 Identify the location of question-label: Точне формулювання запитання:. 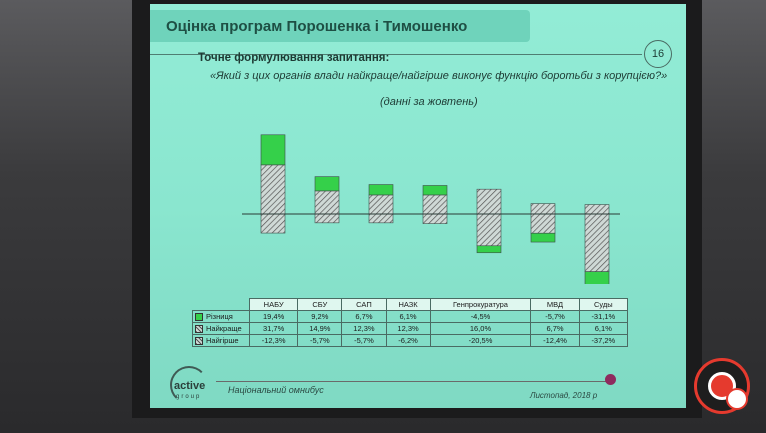
(294, 58).